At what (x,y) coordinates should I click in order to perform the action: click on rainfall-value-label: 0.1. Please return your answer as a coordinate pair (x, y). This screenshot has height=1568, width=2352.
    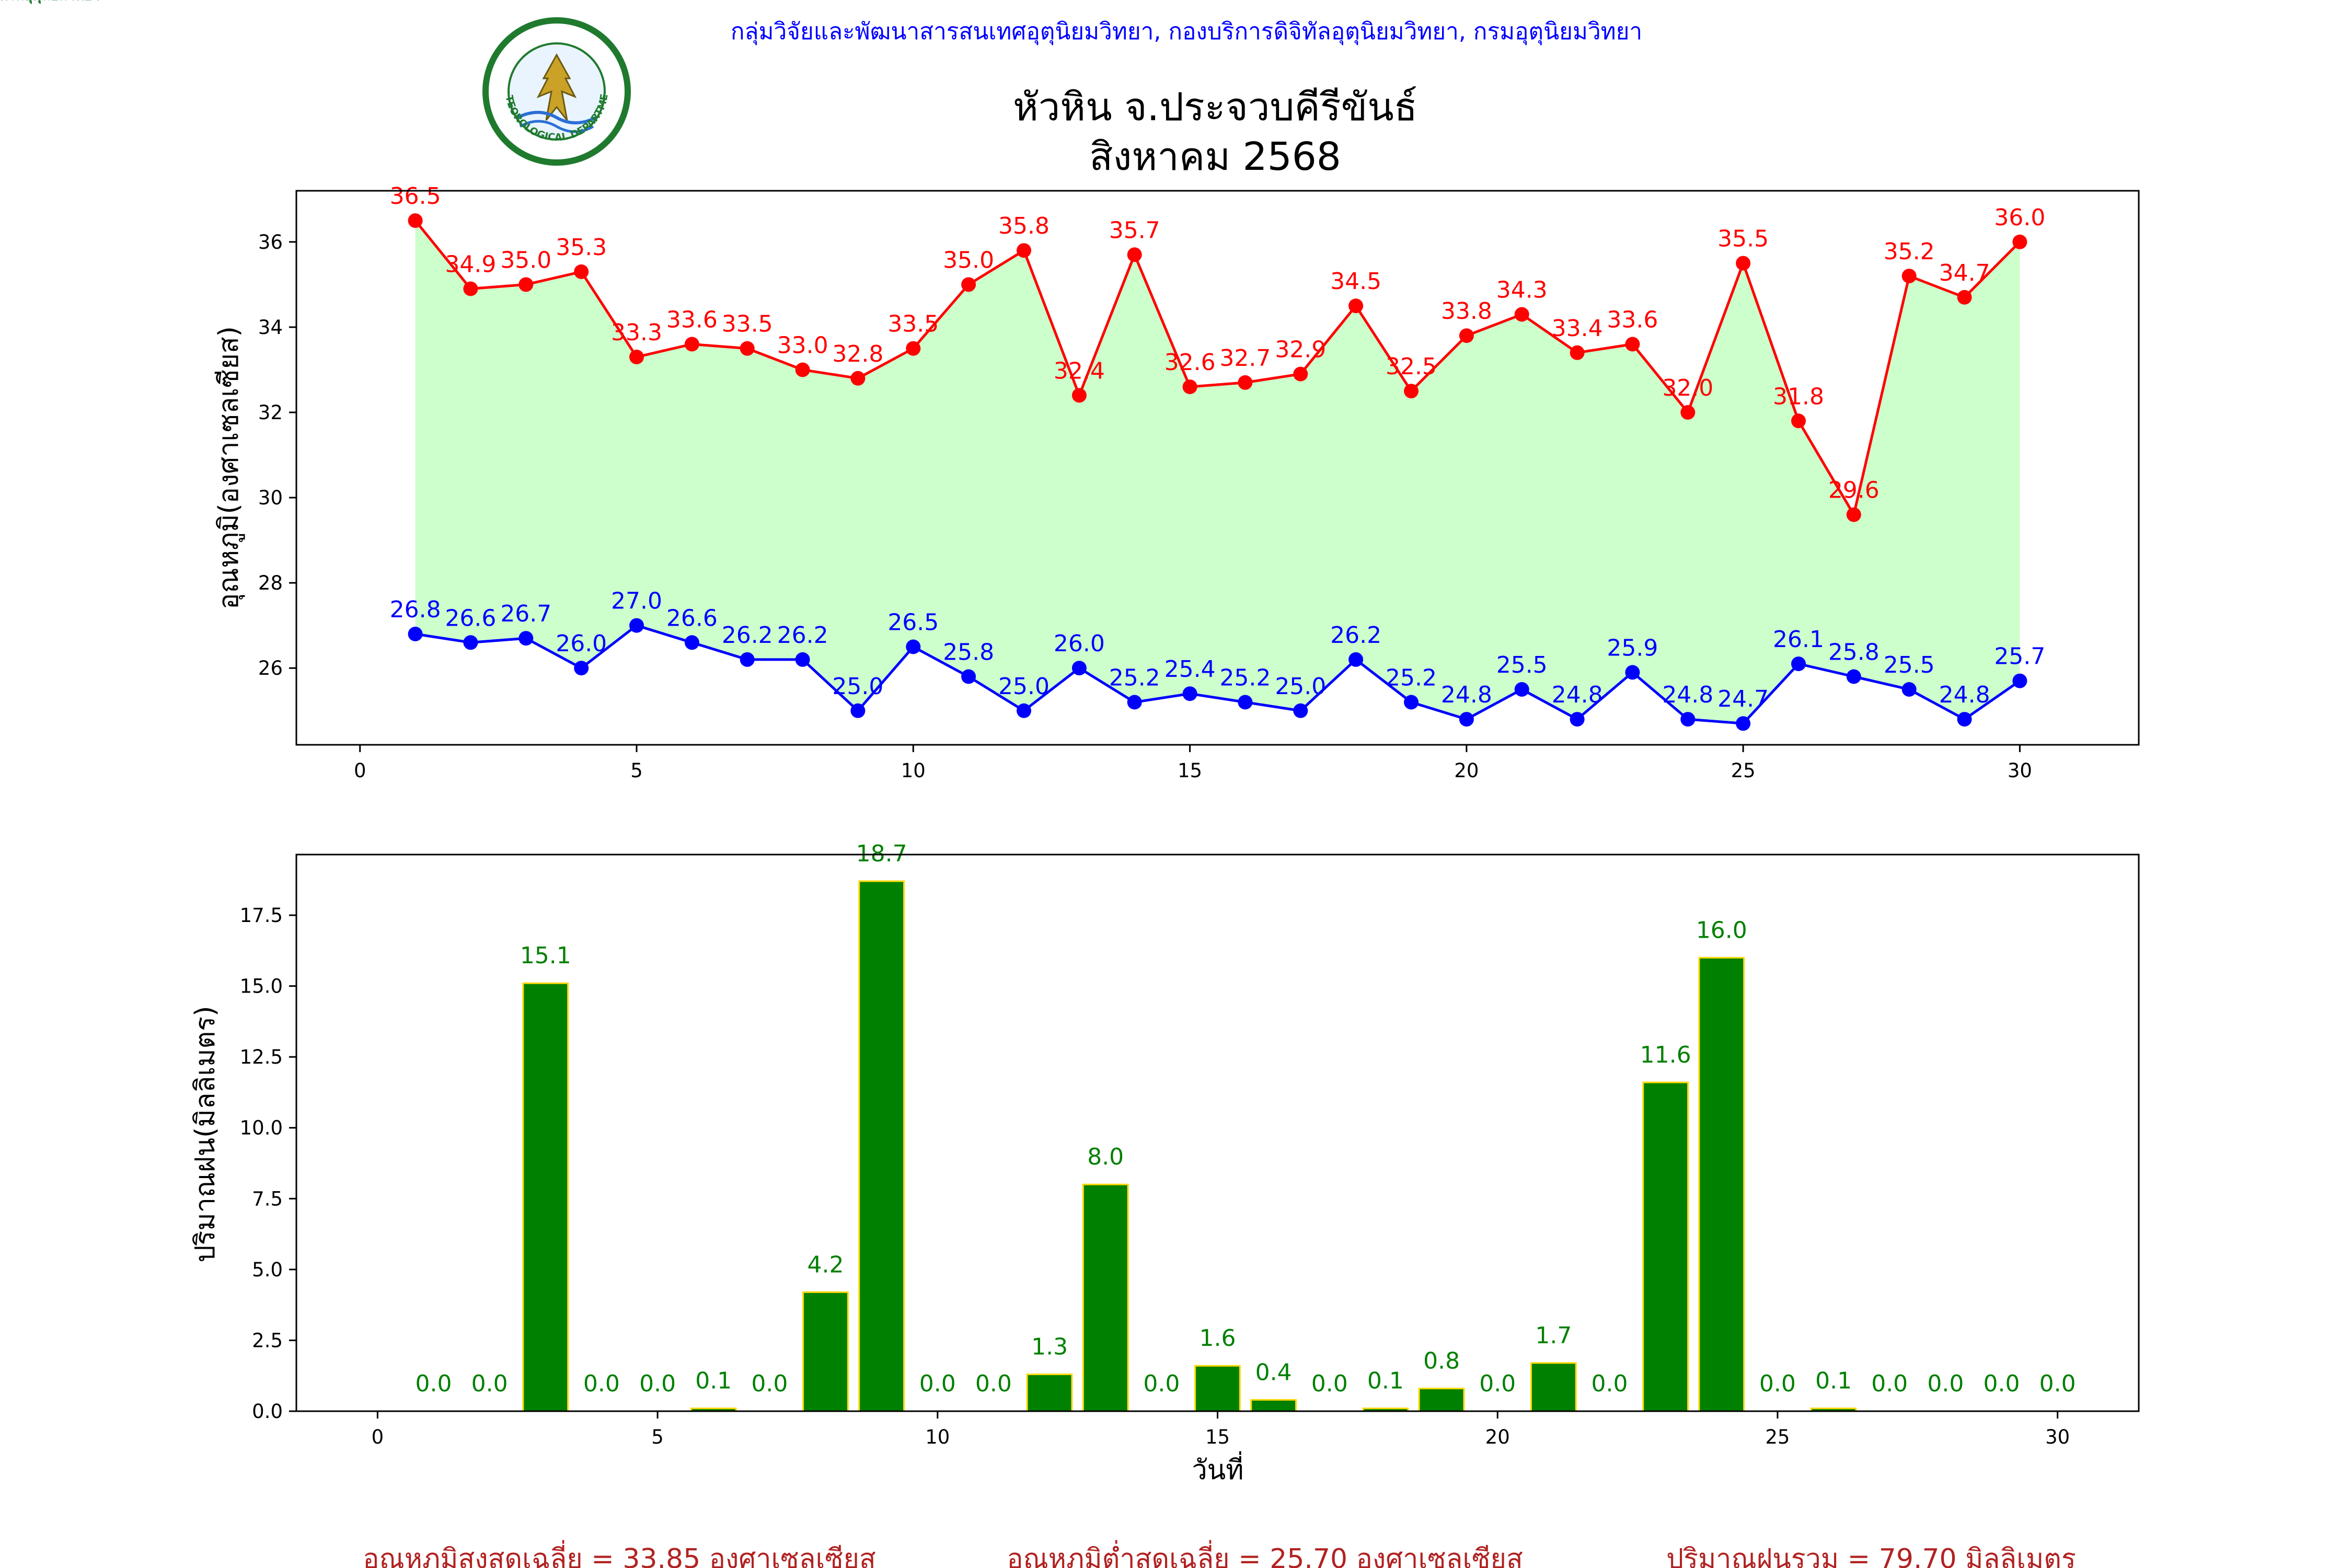
    Looking at the image, I should click on (1385, 1381).